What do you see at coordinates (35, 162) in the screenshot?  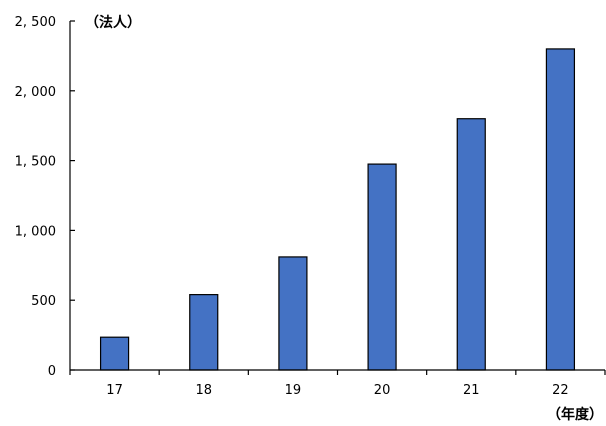 I see `y-tick-label: 1, 500` at bounding box center [35, 162].